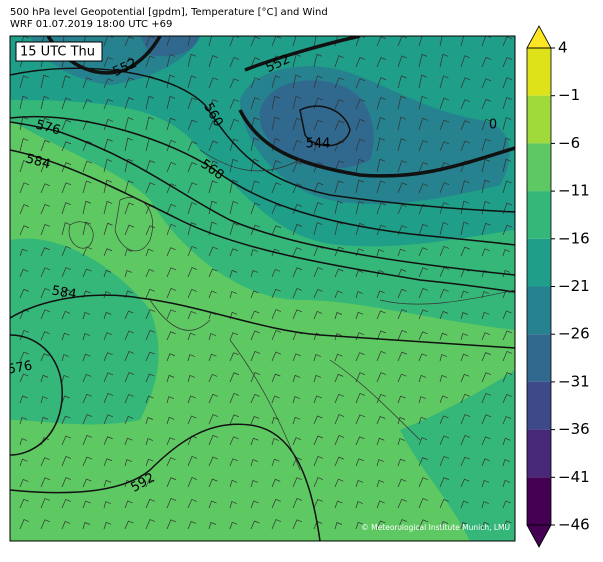 The image size is (603, 562). Describe the element at coordinates (574, 238) in the screenshot. I see `colorbar-tick-label: −16` at that location.